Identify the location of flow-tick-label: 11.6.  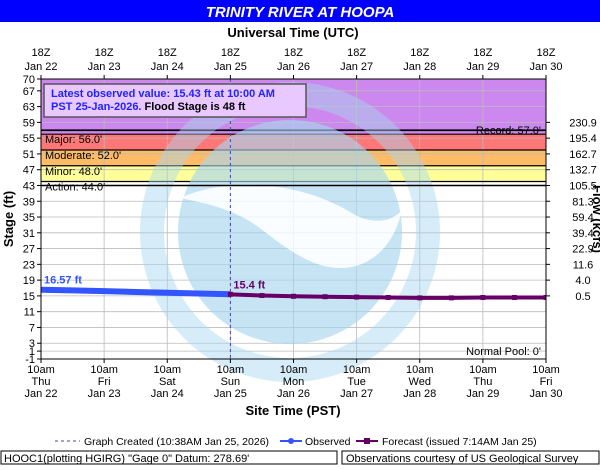
(583, 265).